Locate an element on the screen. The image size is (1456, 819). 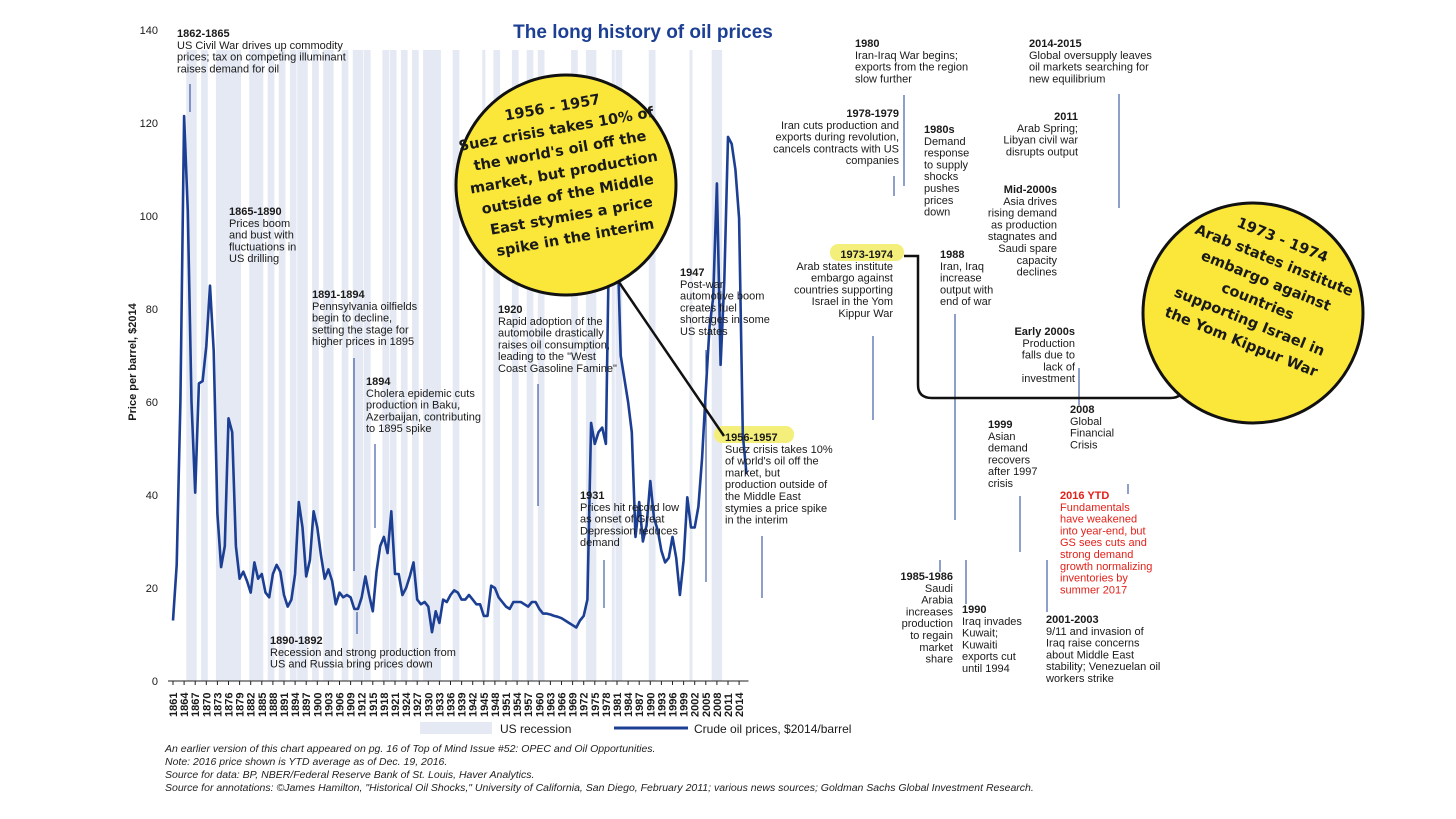
x-tick-label: 1948 is located at coordinates (496, 705).